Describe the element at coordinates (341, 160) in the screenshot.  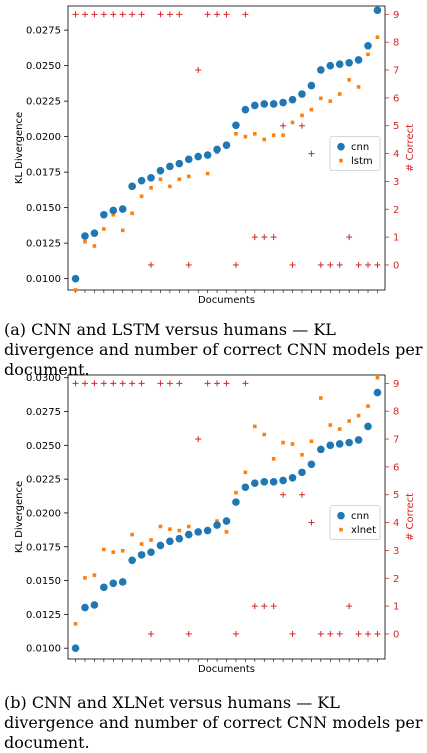
I see `legend-marker-lstm` at that location.